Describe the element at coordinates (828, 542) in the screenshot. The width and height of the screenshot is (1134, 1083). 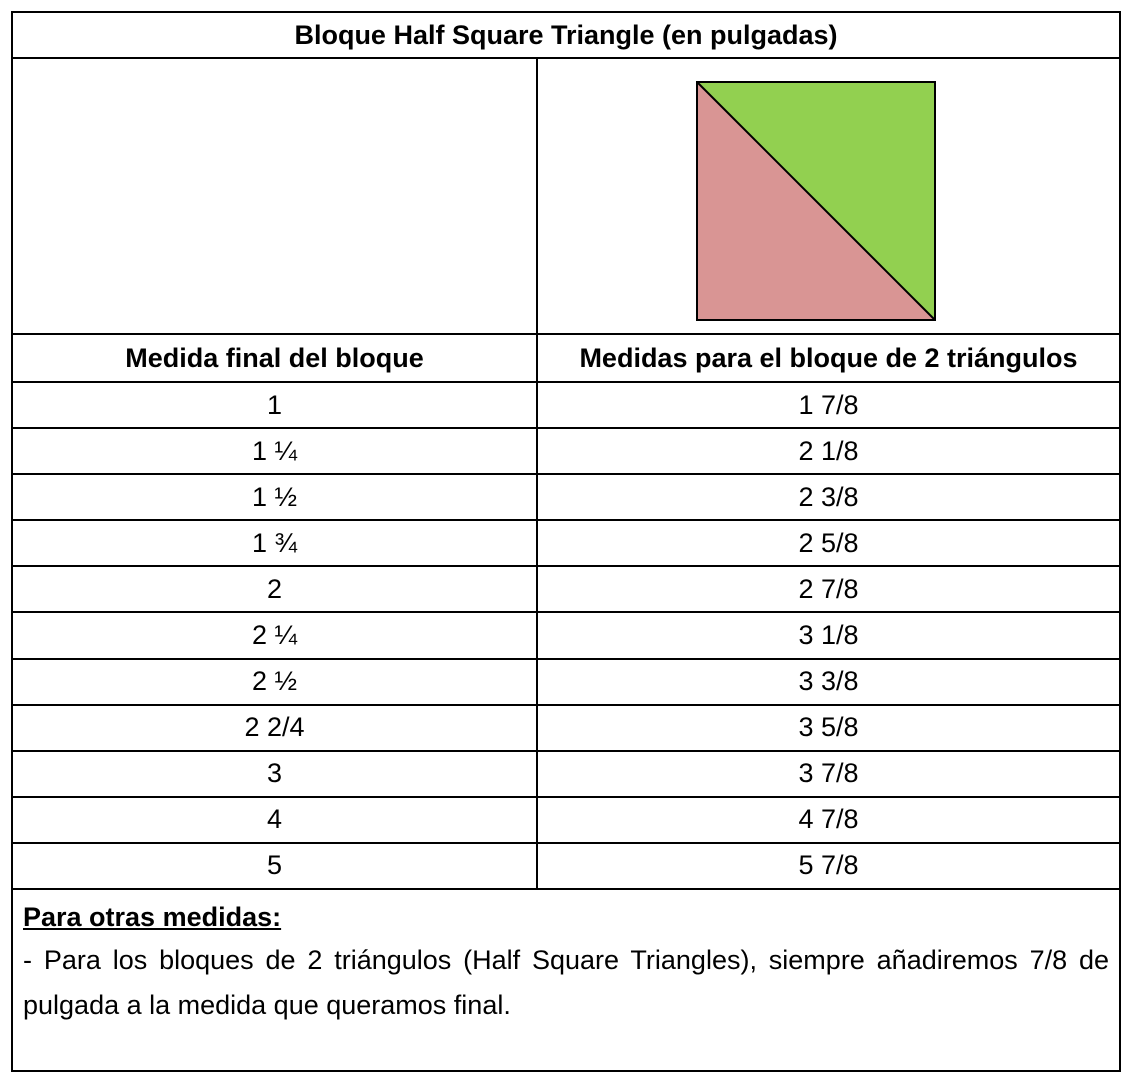
I see `cut-size-cell: 2 5/8` at that location.